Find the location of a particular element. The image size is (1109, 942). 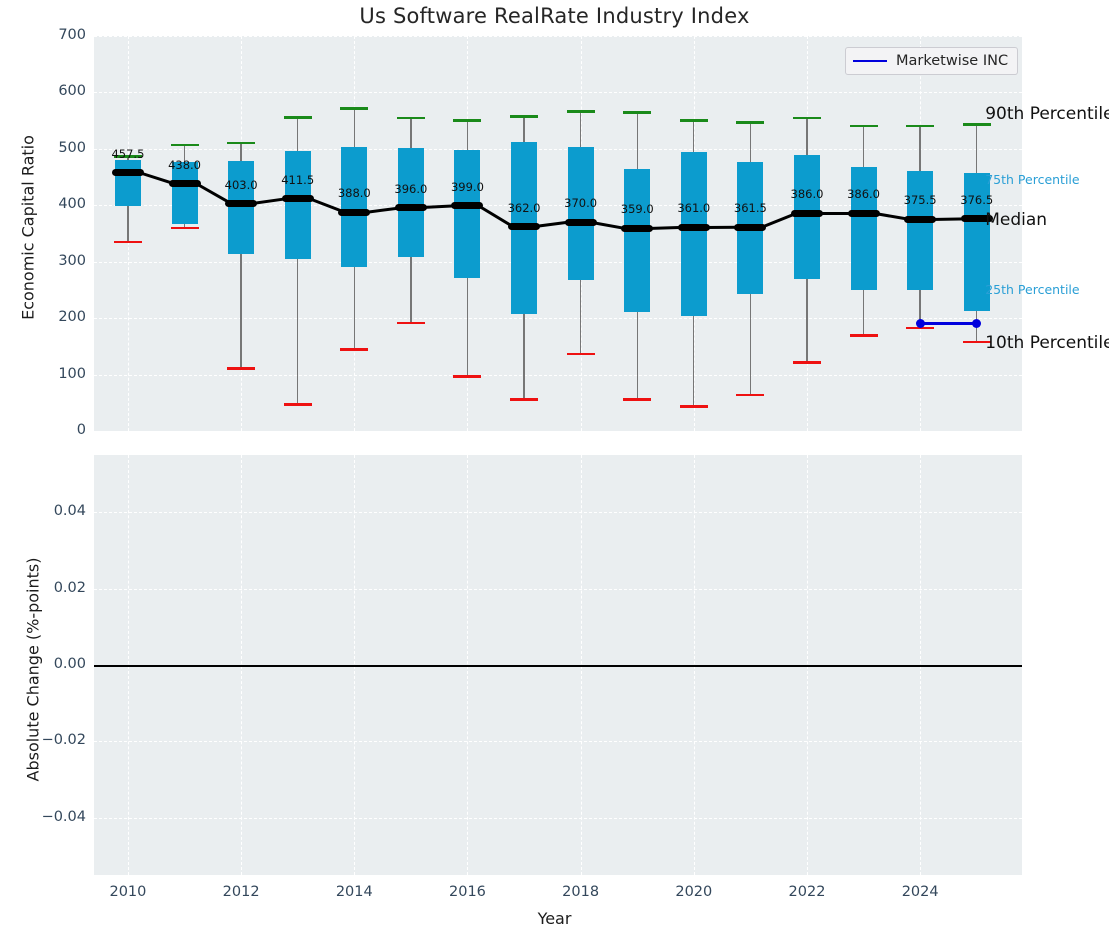

y-tick-label: 0 is located at coordinates (81, 430).